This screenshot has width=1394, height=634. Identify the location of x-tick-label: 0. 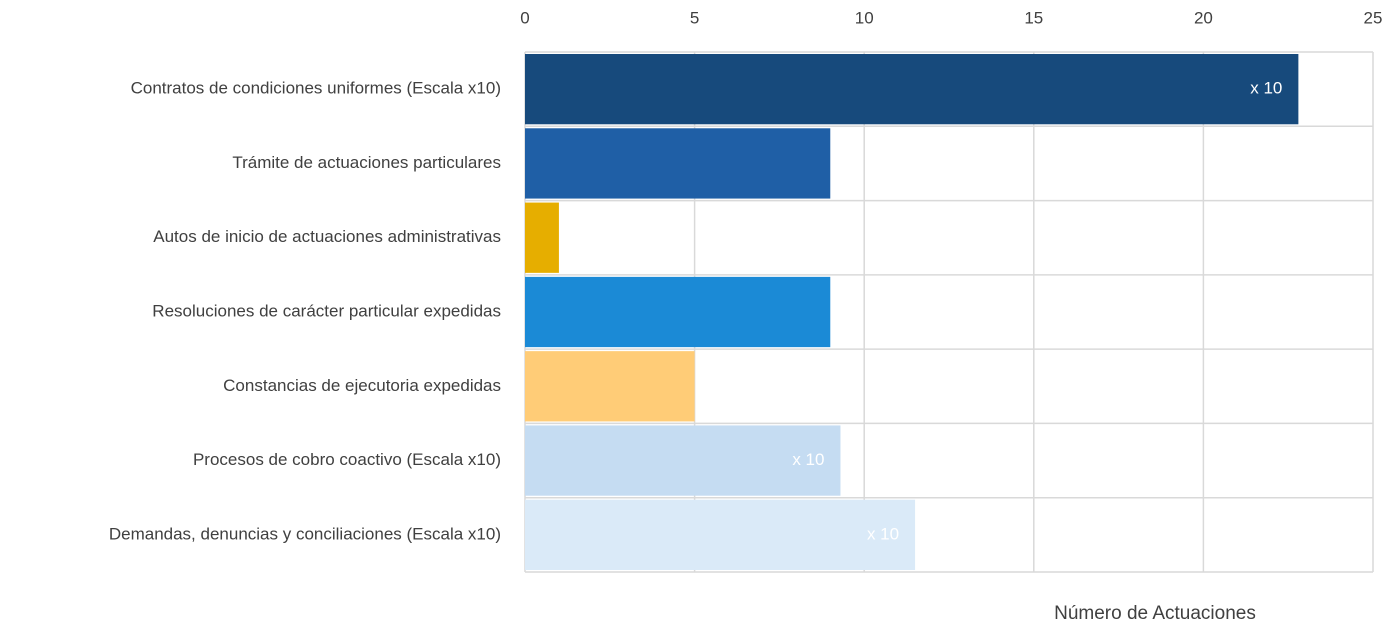
(524, 17).